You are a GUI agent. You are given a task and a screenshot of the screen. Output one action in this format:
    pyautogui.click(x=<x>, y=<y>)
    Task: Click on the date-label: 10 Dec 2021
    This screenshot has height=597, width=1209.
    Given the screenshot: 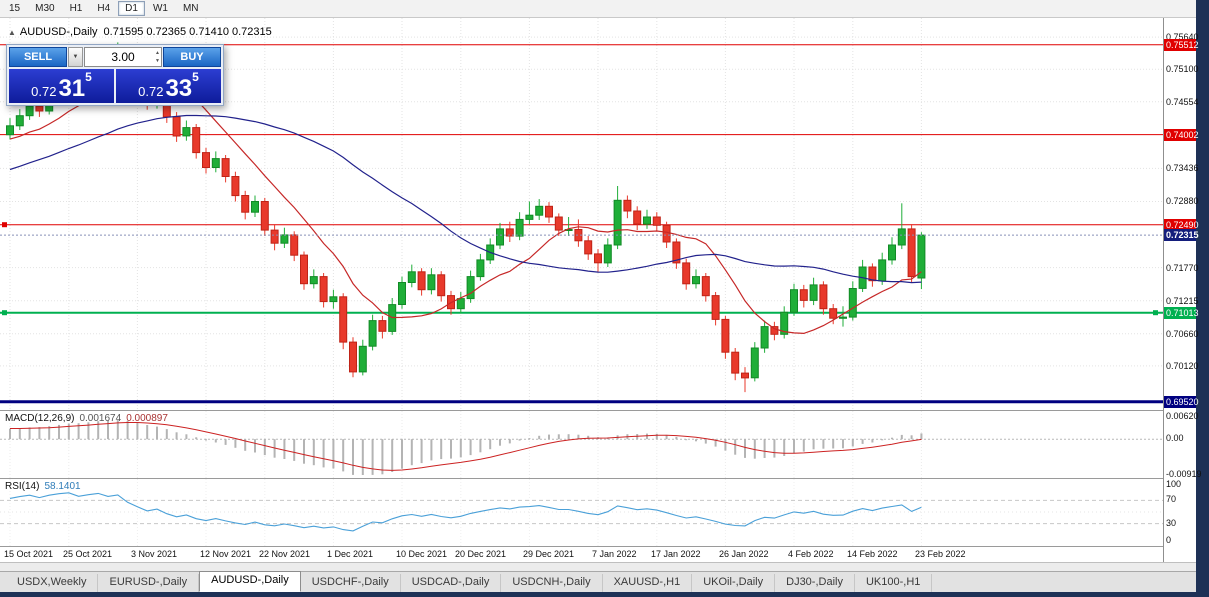 What is the action you would take?
    pyautogui.click(x=422, y=554)
    